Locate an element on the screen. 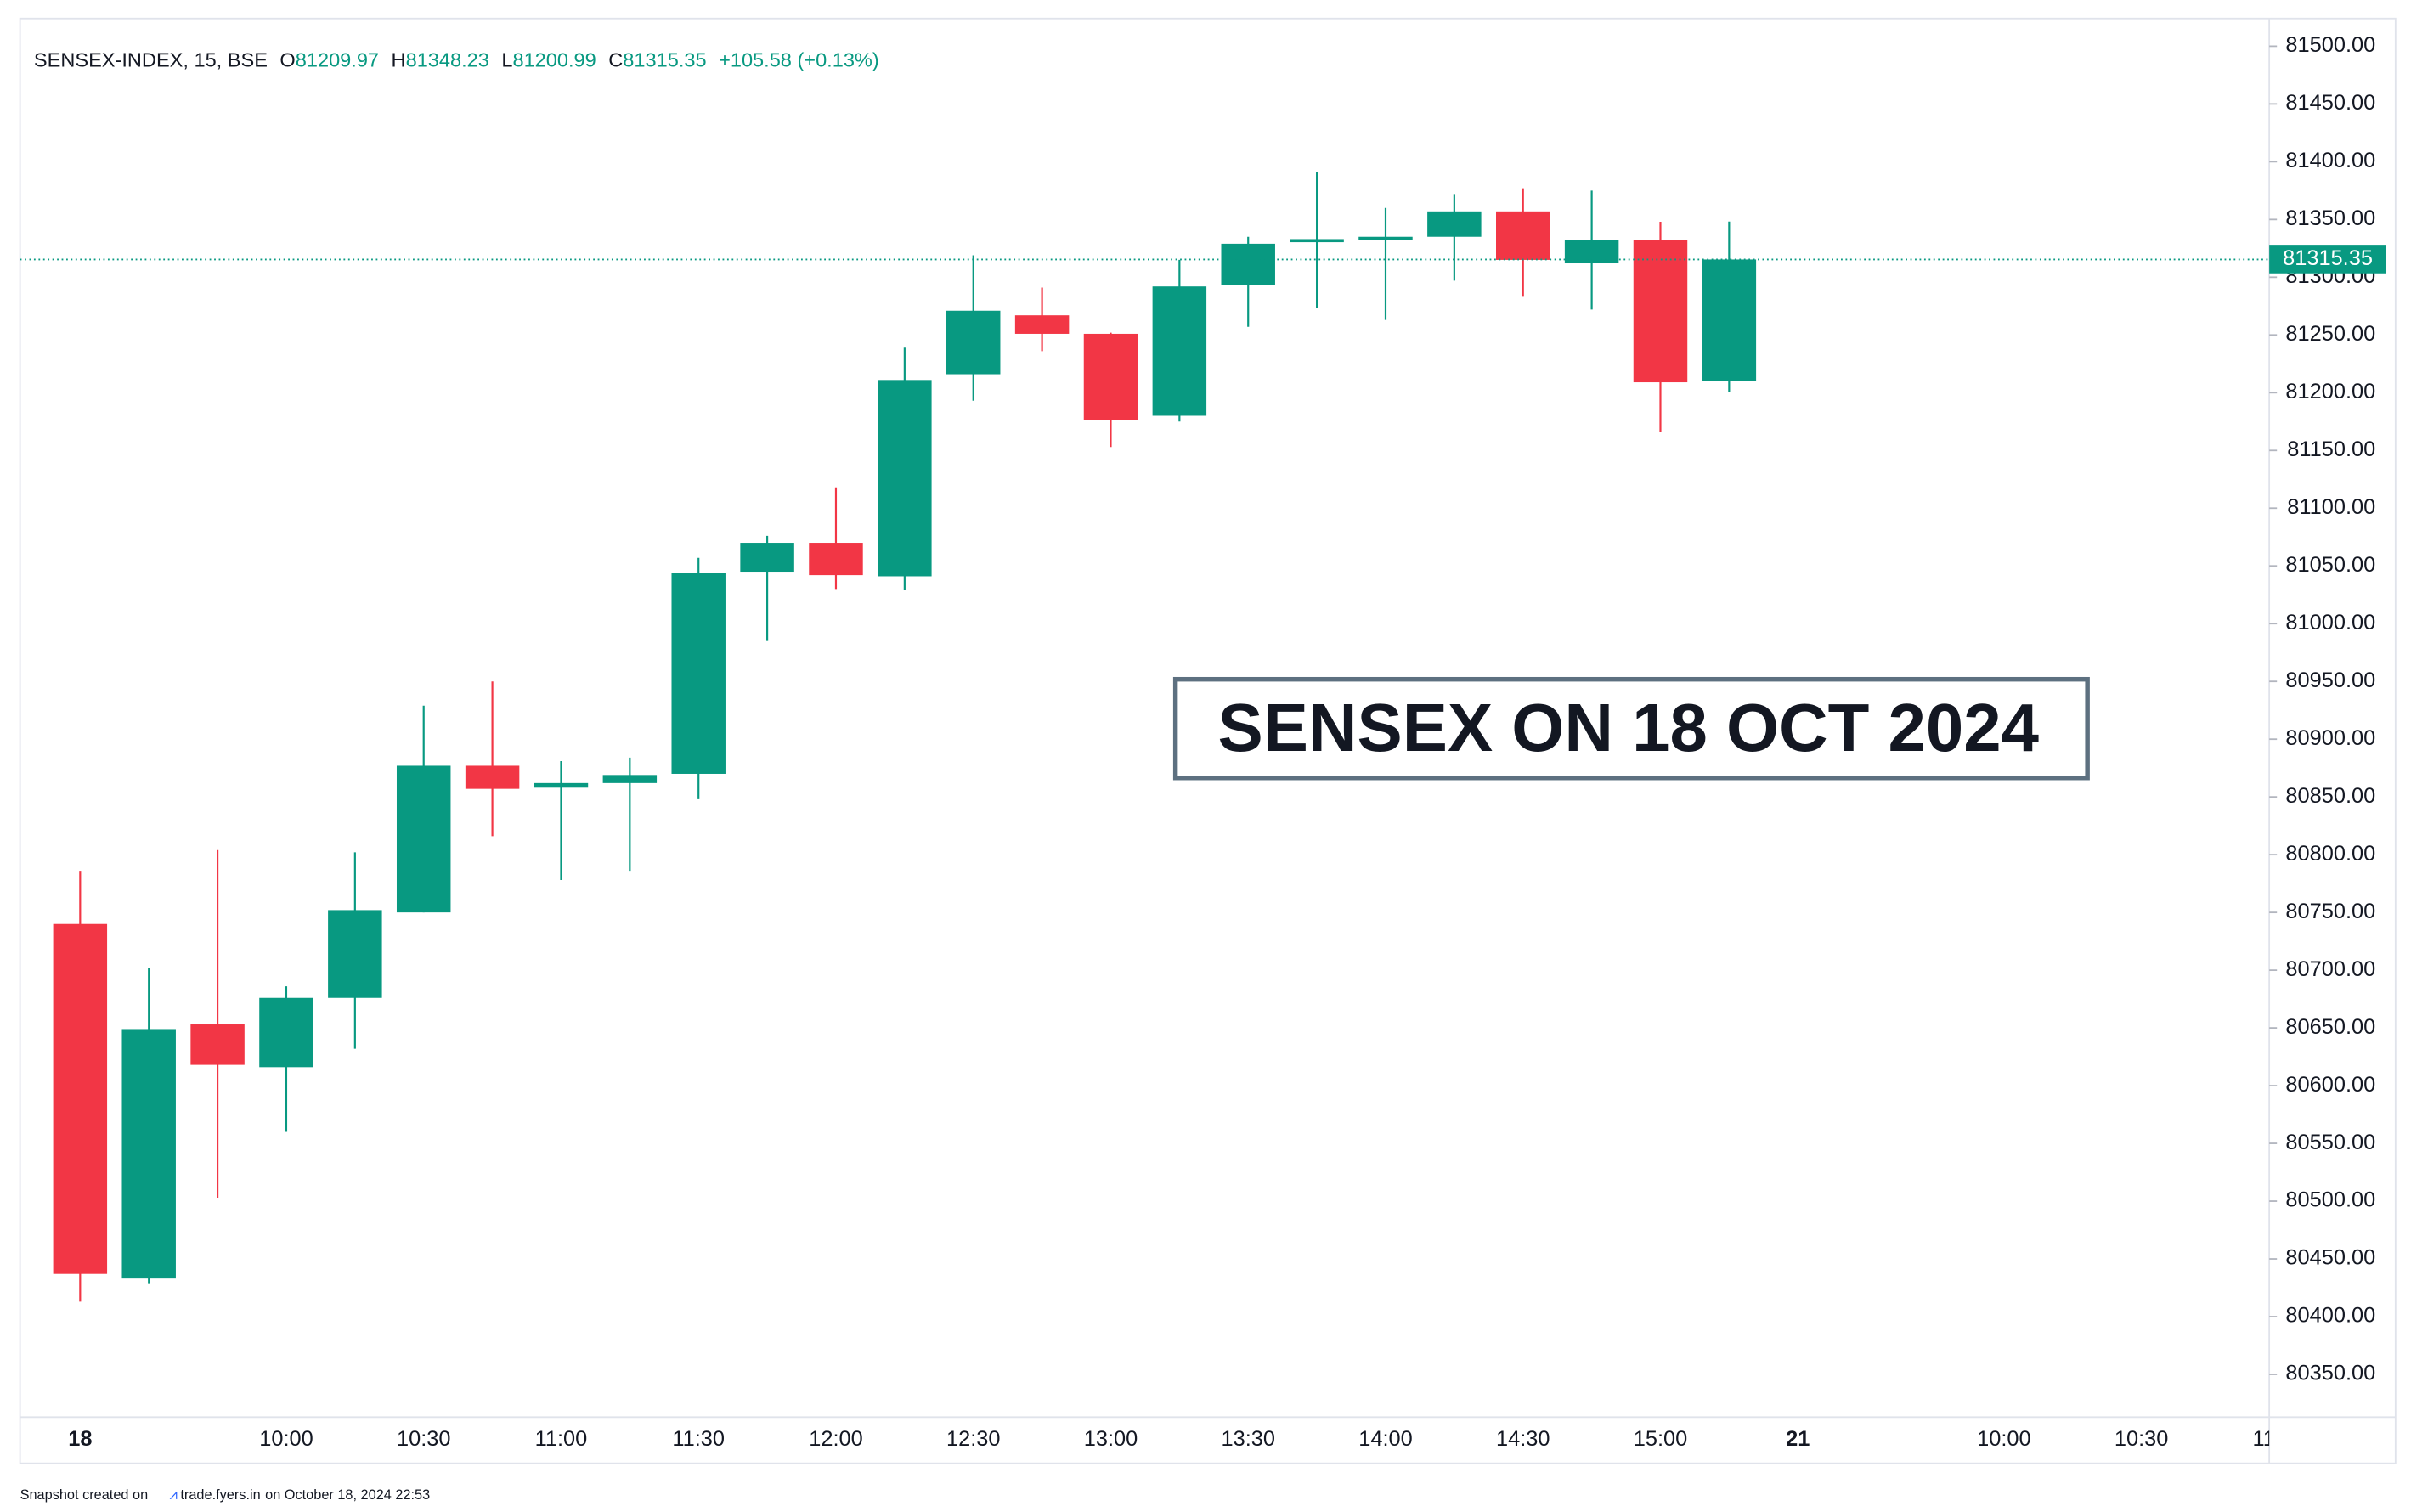 This screenshot has width=2411, height=1512. close-value: 81315.35 is located at coordinates (664, 60).